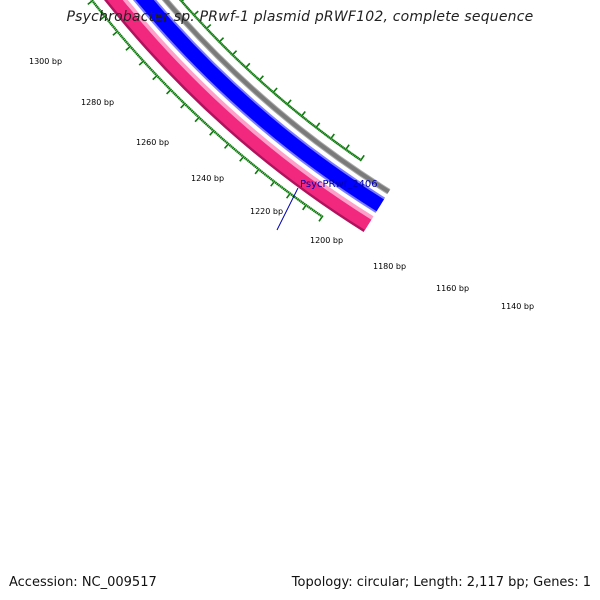  I want to click on tick-label: 1140 bp, so click(517, 306).